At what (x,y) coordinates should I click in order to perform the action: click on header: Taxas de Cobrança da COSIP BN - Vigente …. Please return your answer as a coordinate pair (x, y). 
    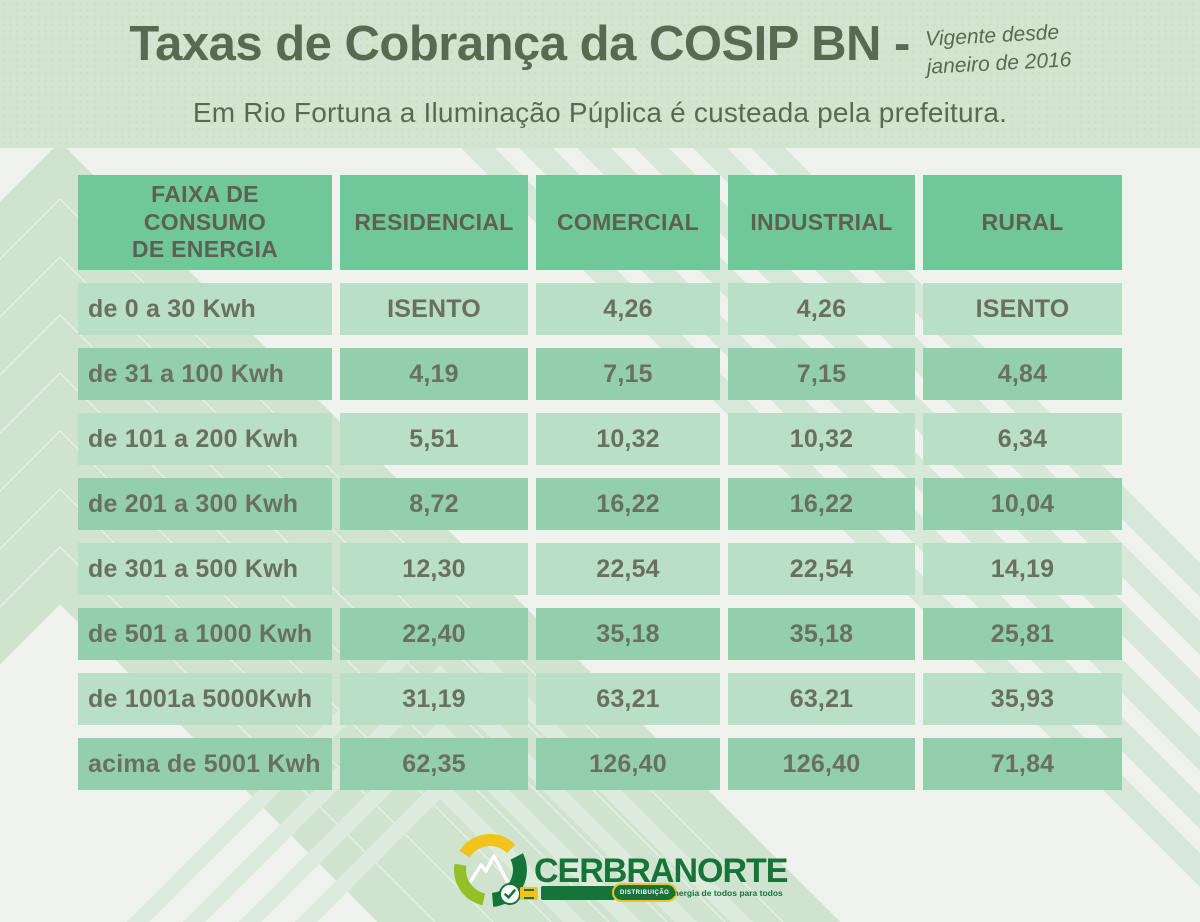
    Looking at the image, I should click on (600, 47).